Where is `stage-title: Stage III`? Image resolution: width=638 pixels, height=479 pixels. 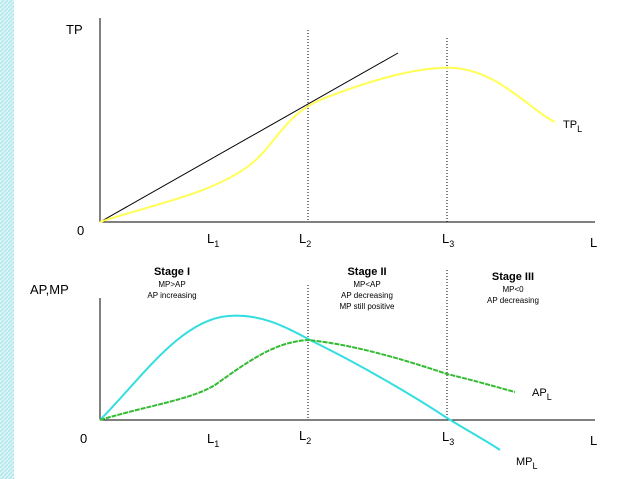 stage-title: Stage III is located at coordinates (513, 277).